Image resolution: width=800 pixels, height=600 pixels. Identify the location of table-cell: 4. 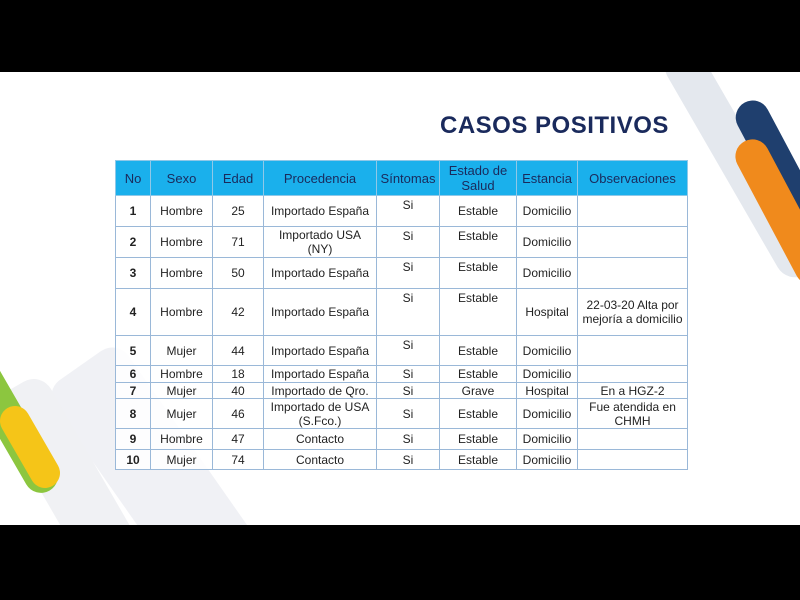
(133, 312).